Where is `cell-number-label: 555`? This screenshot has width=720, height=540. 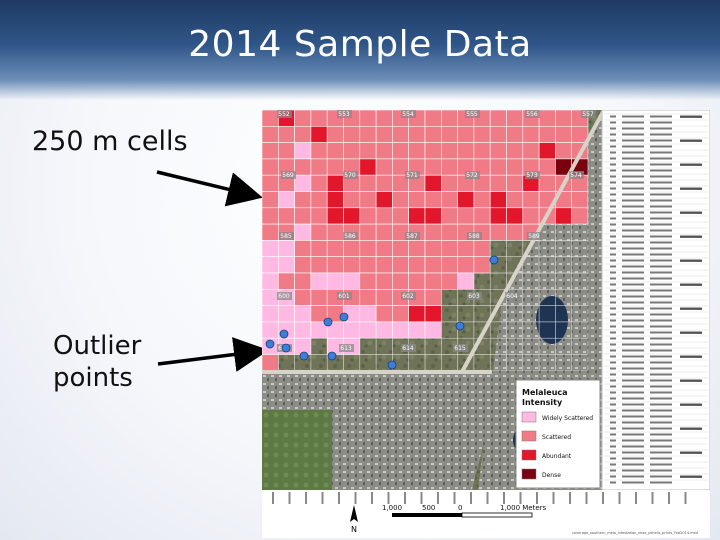
cell-number-label: 555 is located at coordinates (472, 114).